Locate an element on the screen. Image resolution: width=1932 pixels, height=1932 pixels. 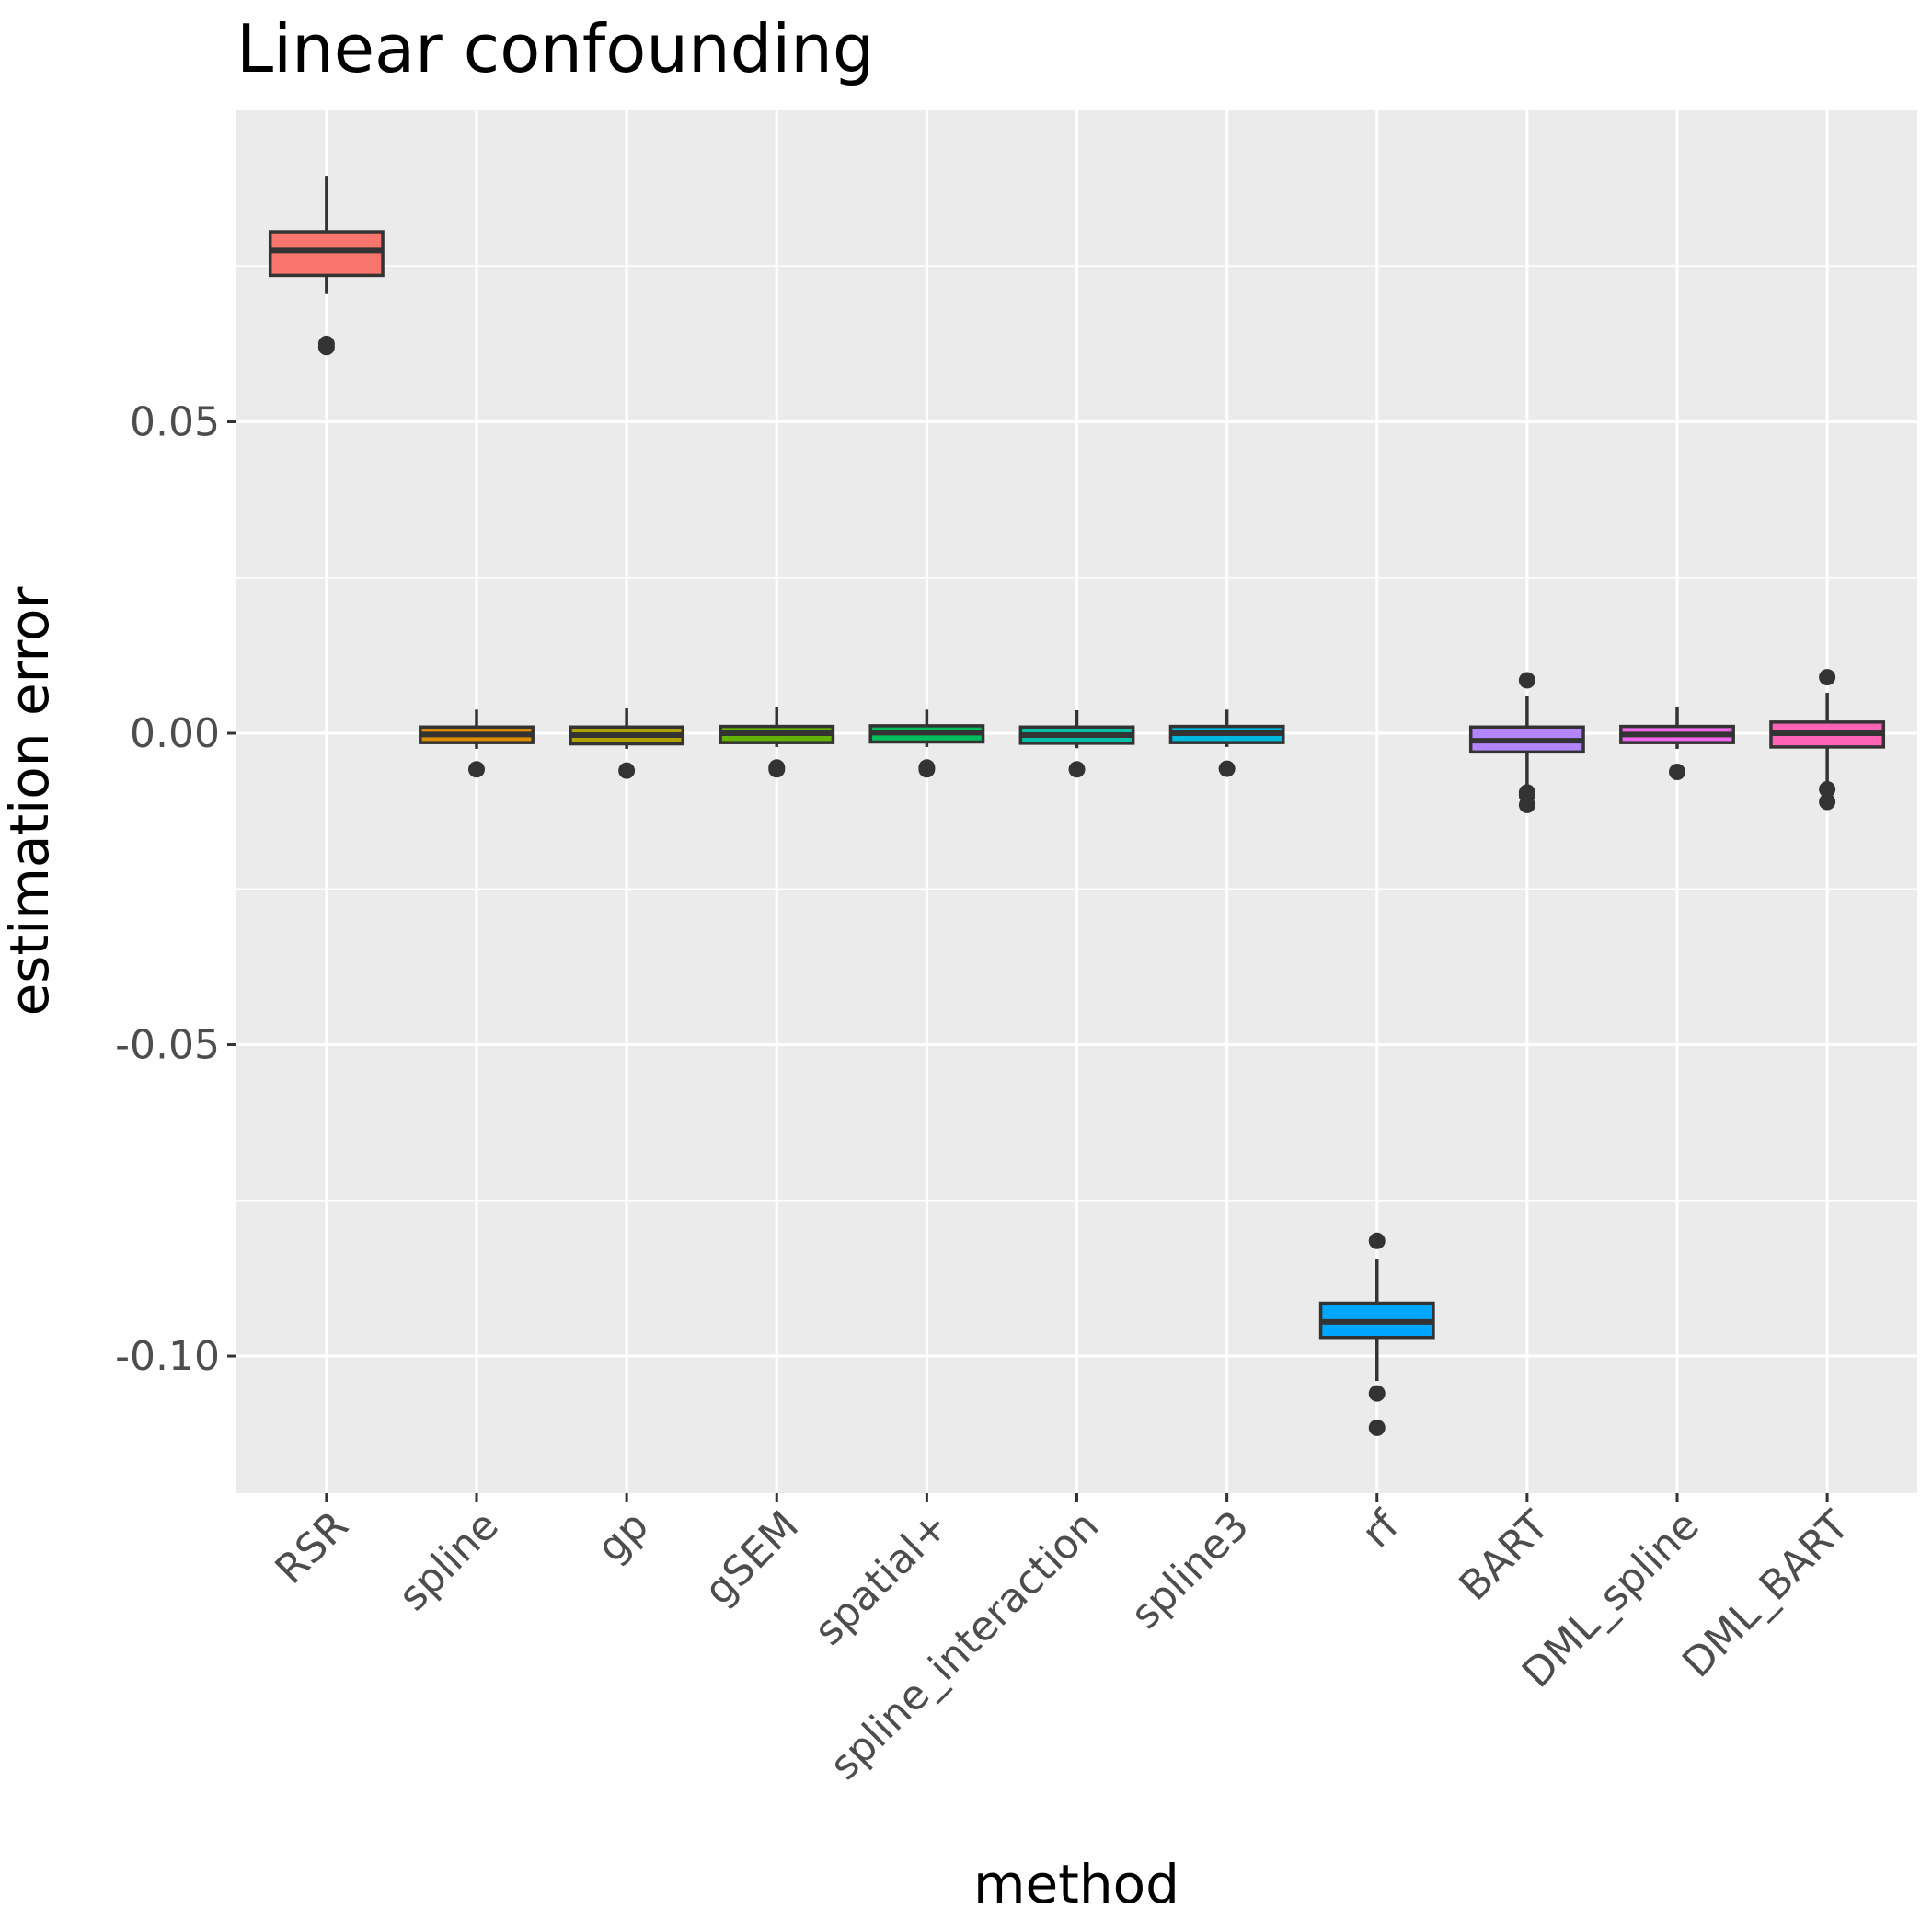
x-axis-title: method is located at coordinates (1076, 1884).